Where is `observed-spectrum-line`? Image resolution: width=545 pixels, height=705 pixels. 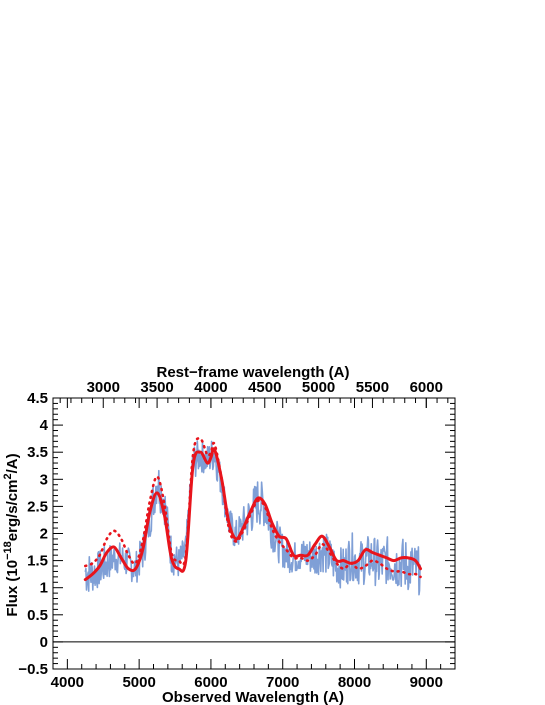
observed-spectrum-line is located at coordinates (252, 518).